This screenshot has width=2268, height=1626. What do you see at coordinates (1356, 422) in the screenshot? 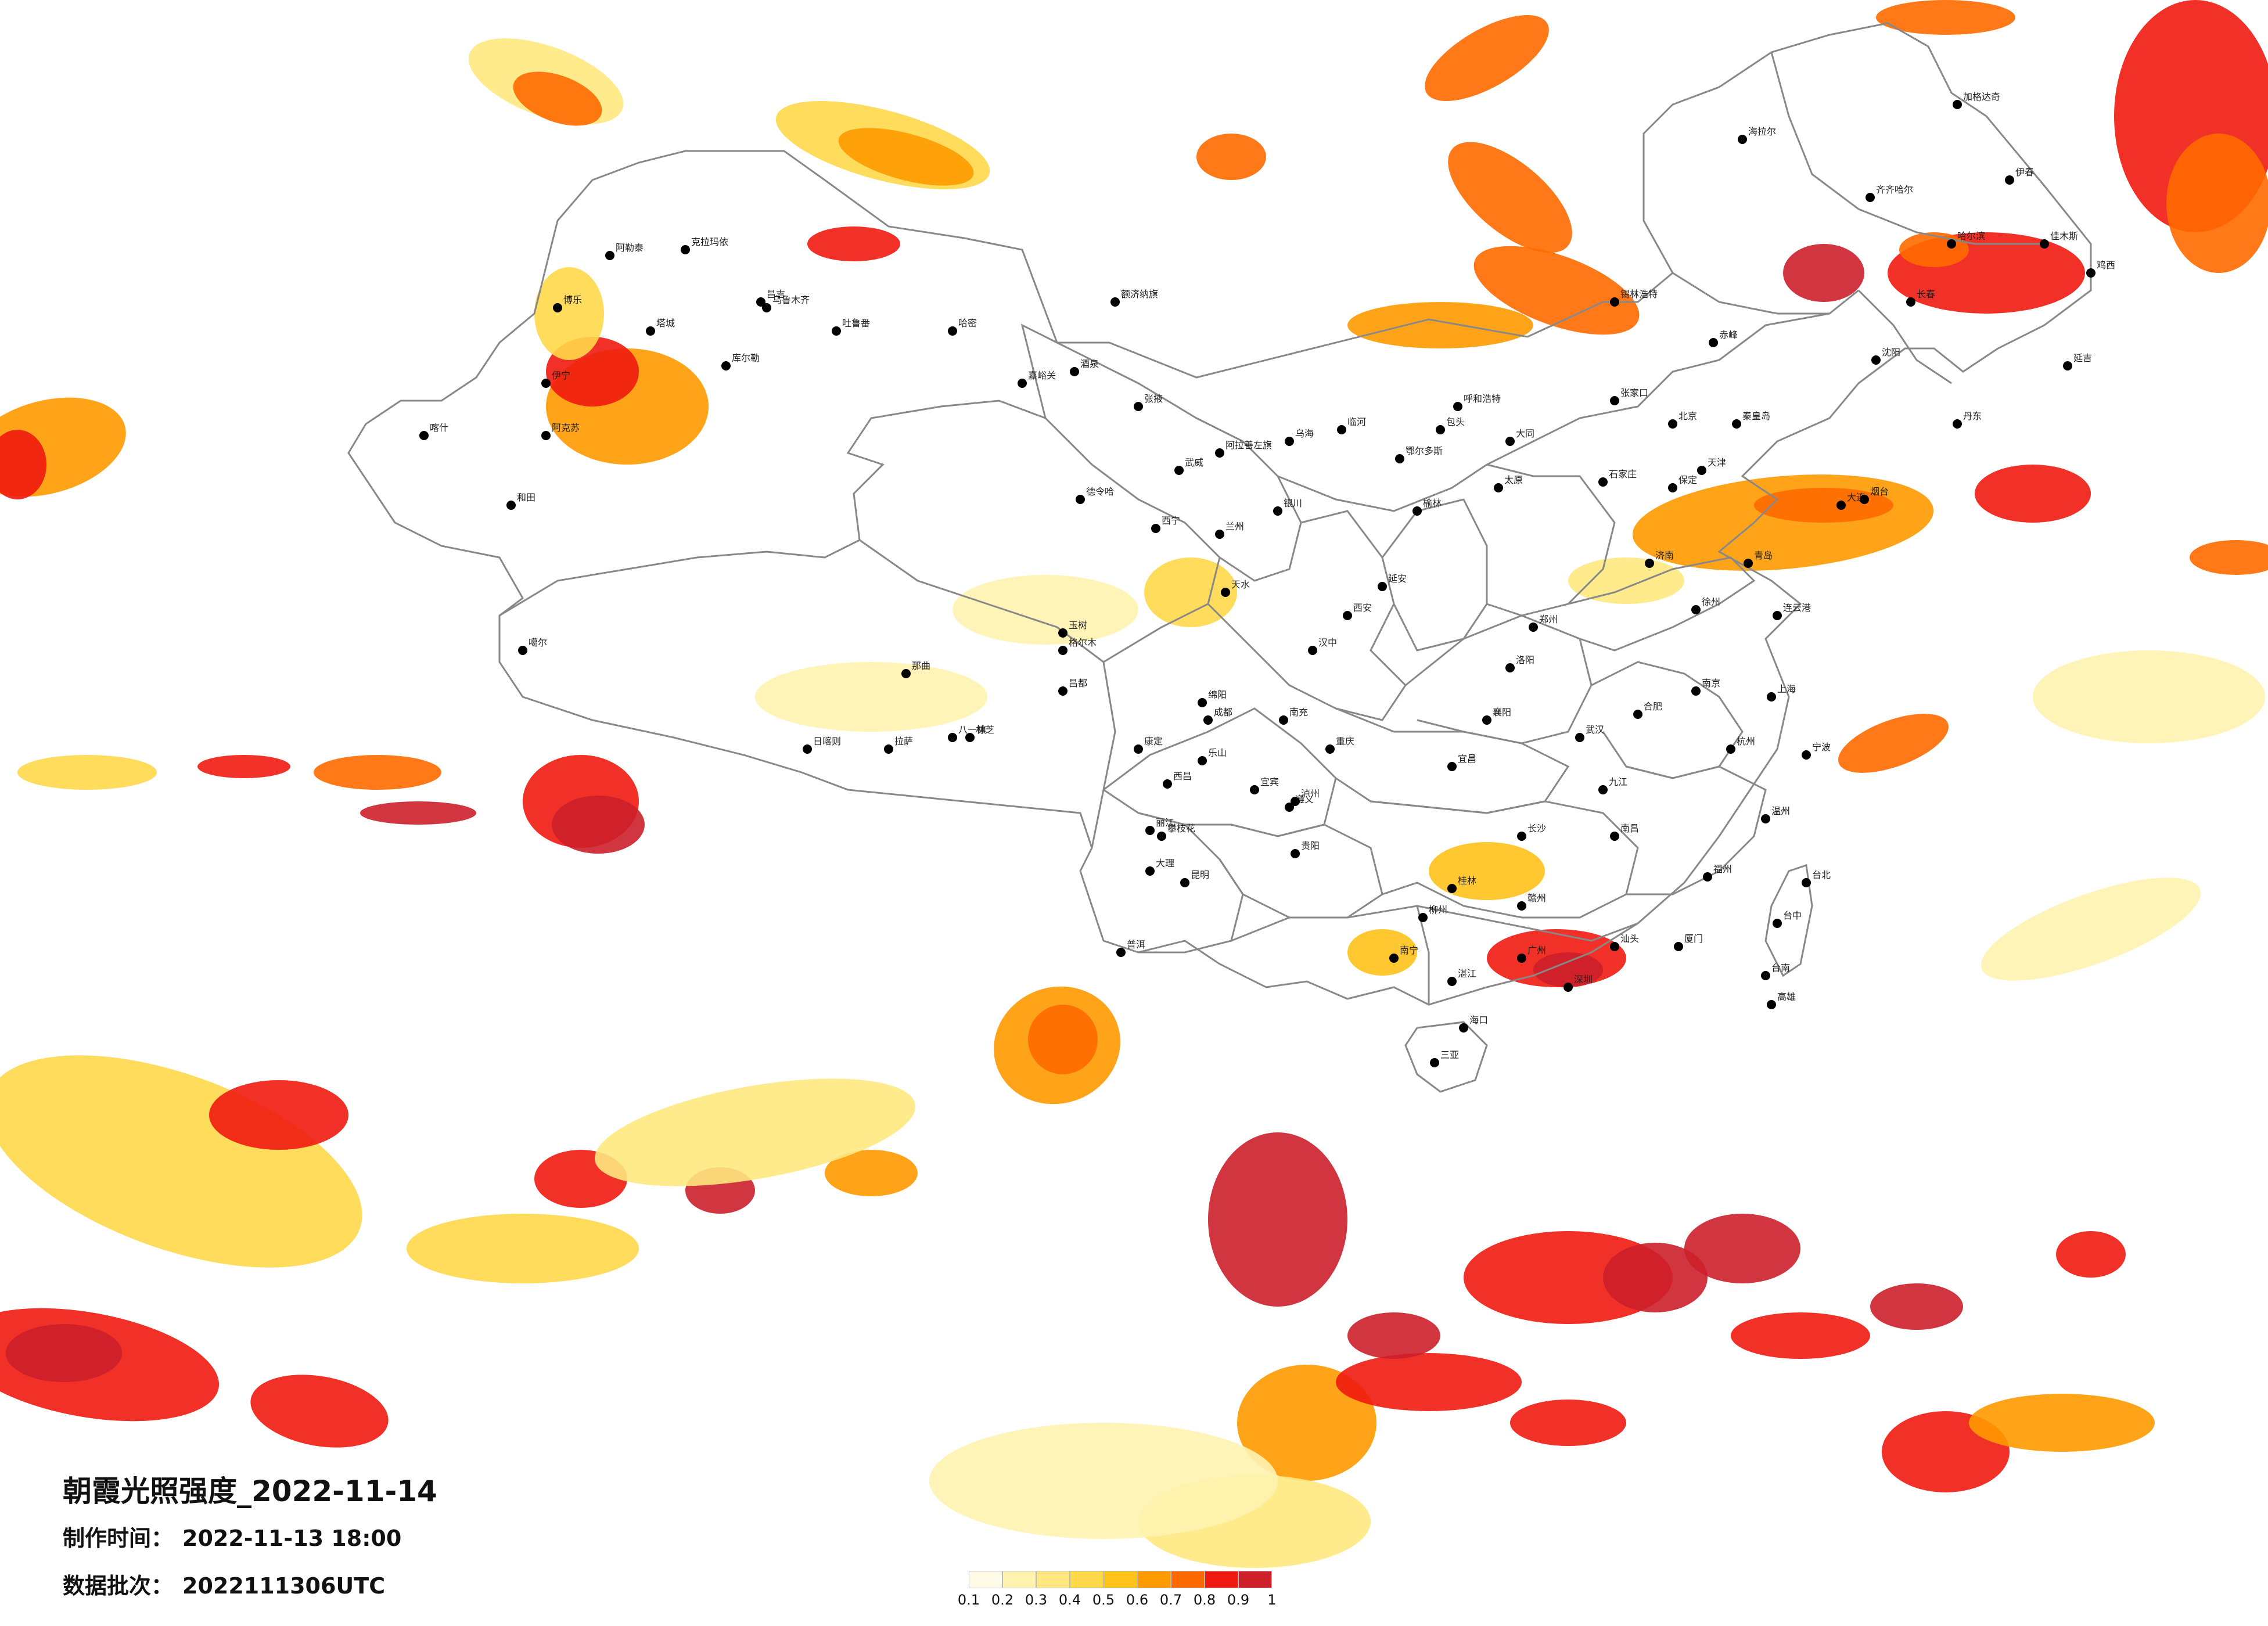
I see `city-label: 临河` at bounding box center [1356, 422].